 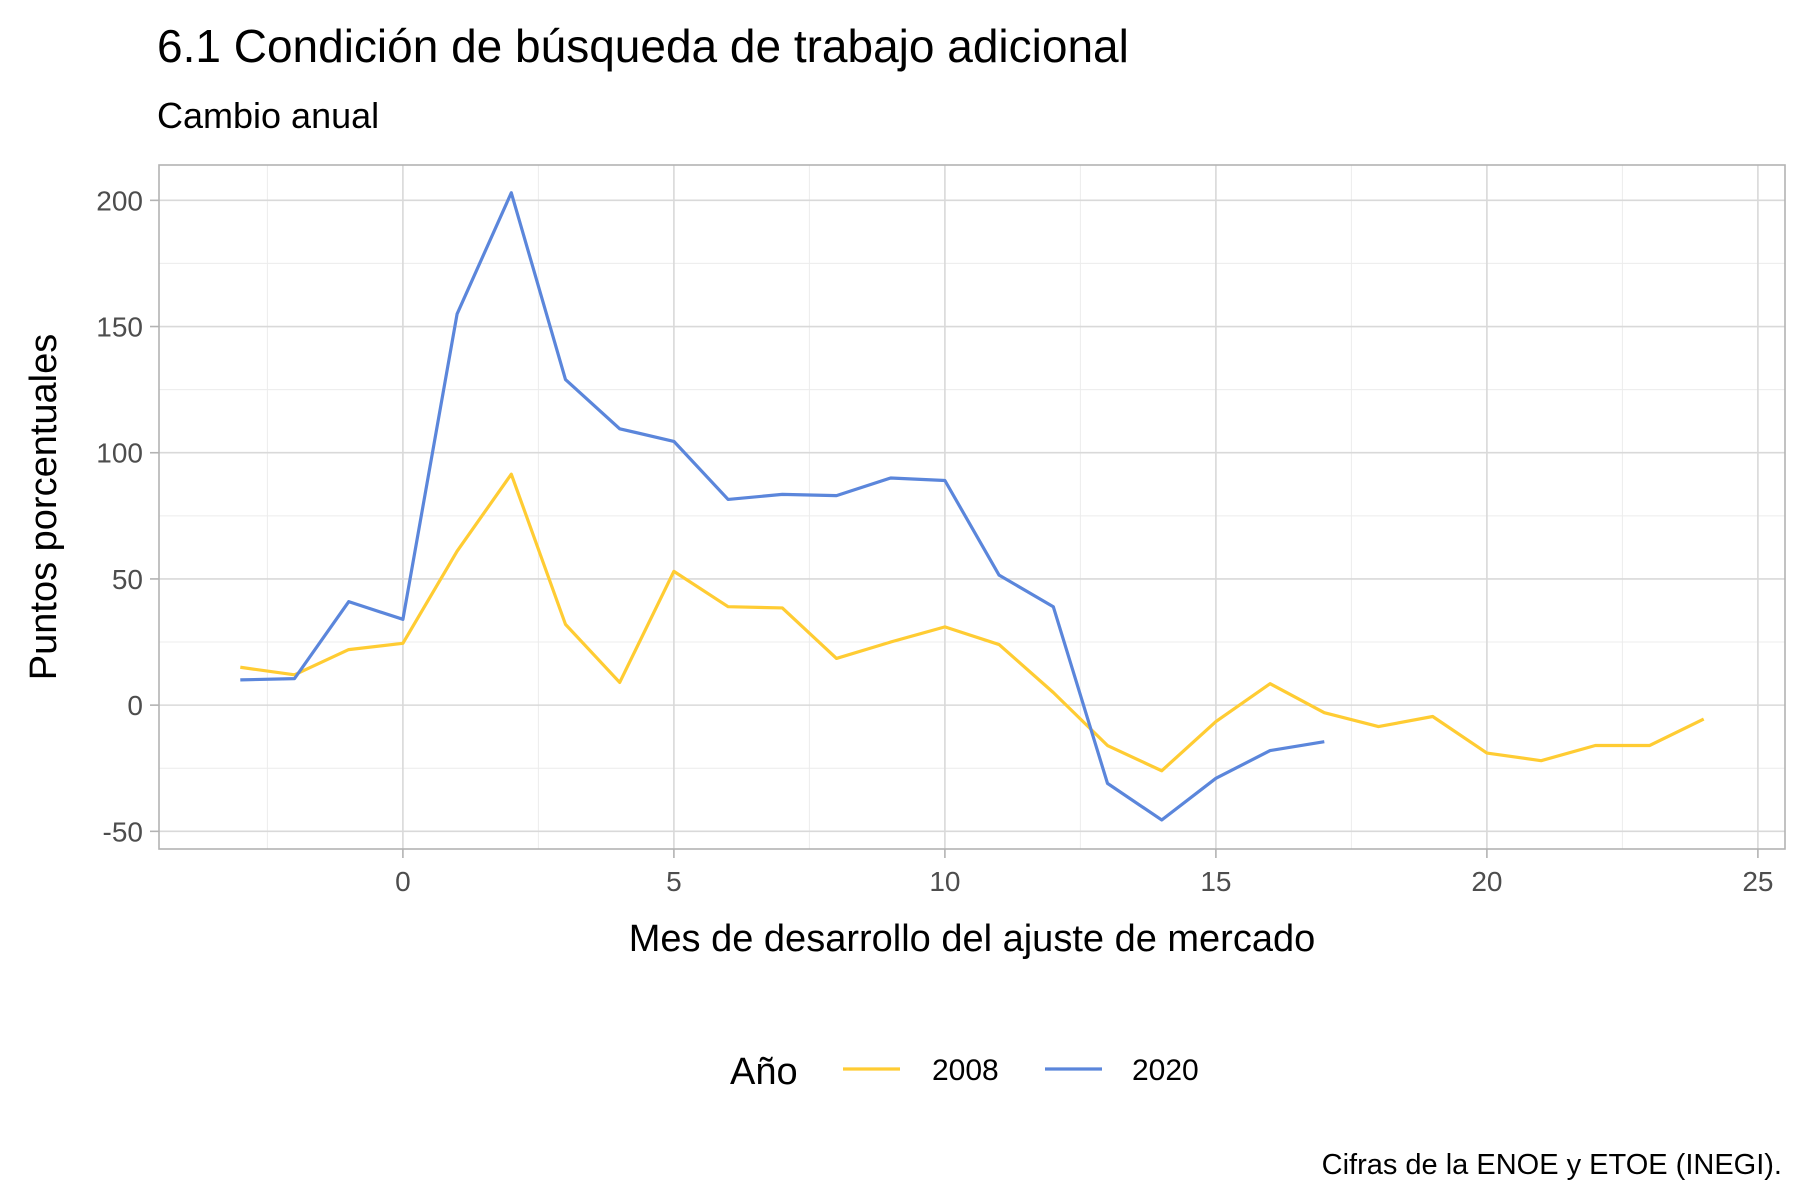 What do you see at coordinates (764, 1072) in the screenshot?
I see `legend-title: Año` at bounding box center [764, 1072].